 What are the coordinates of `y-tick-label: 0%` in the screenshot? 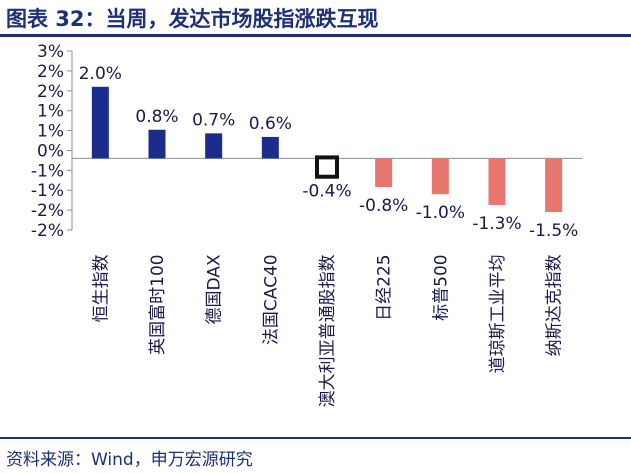 It's located at (50, 151).